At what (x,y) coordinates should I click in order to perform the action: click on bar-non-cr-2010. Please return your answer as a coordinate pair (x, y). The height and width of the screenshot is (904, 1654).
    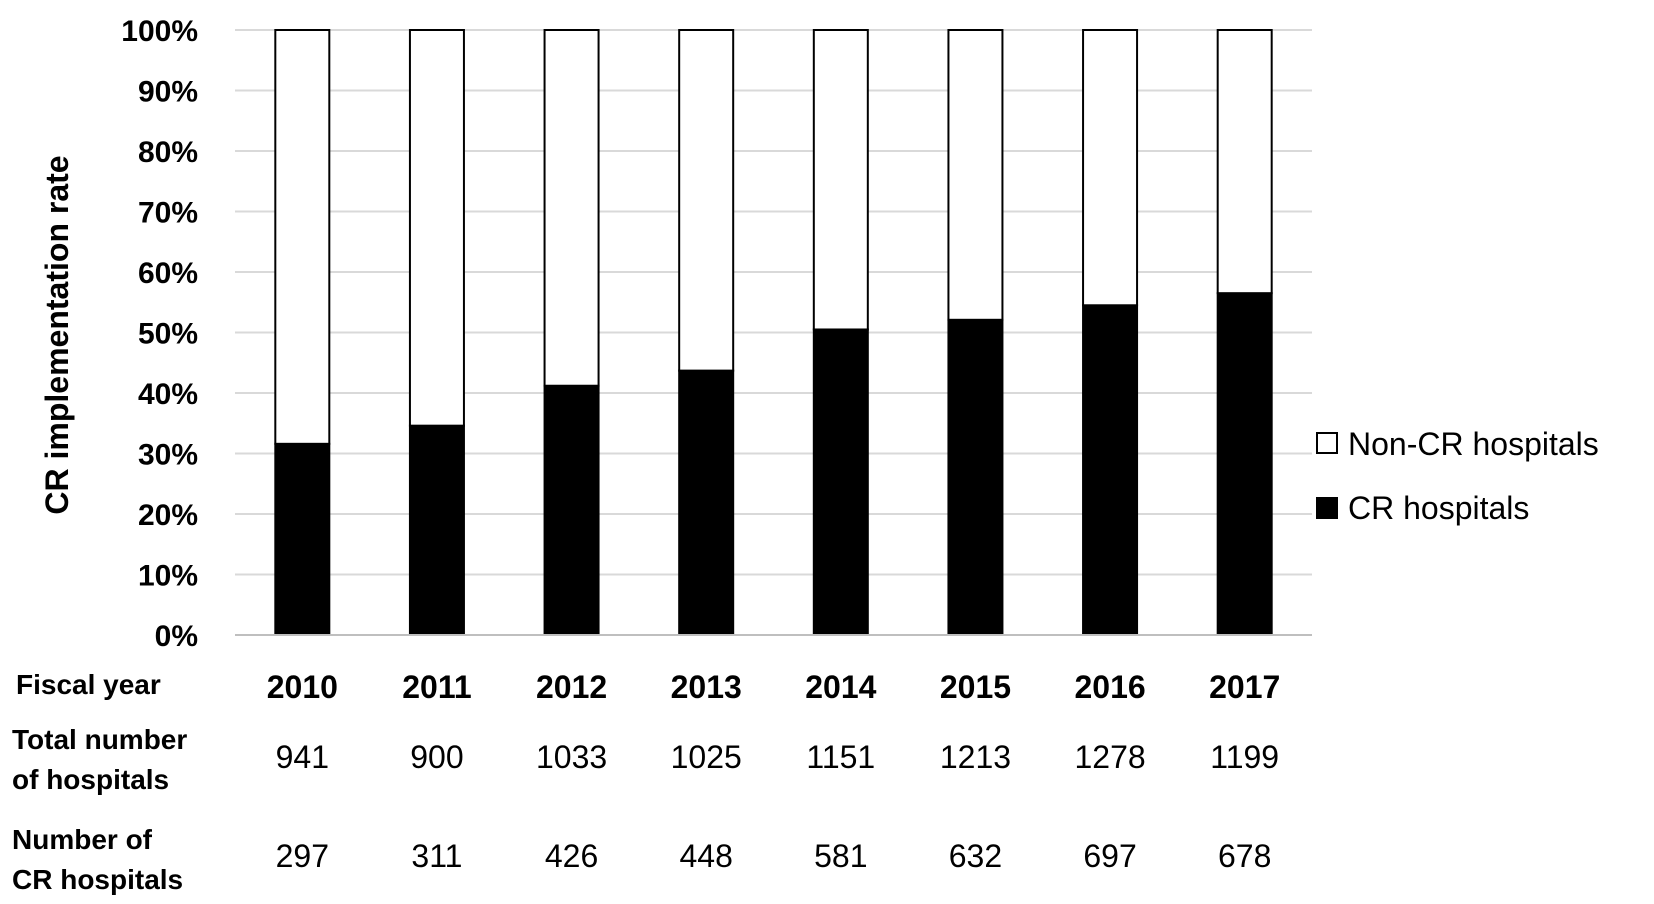
    Looking at the image, I should click on (302, 237).